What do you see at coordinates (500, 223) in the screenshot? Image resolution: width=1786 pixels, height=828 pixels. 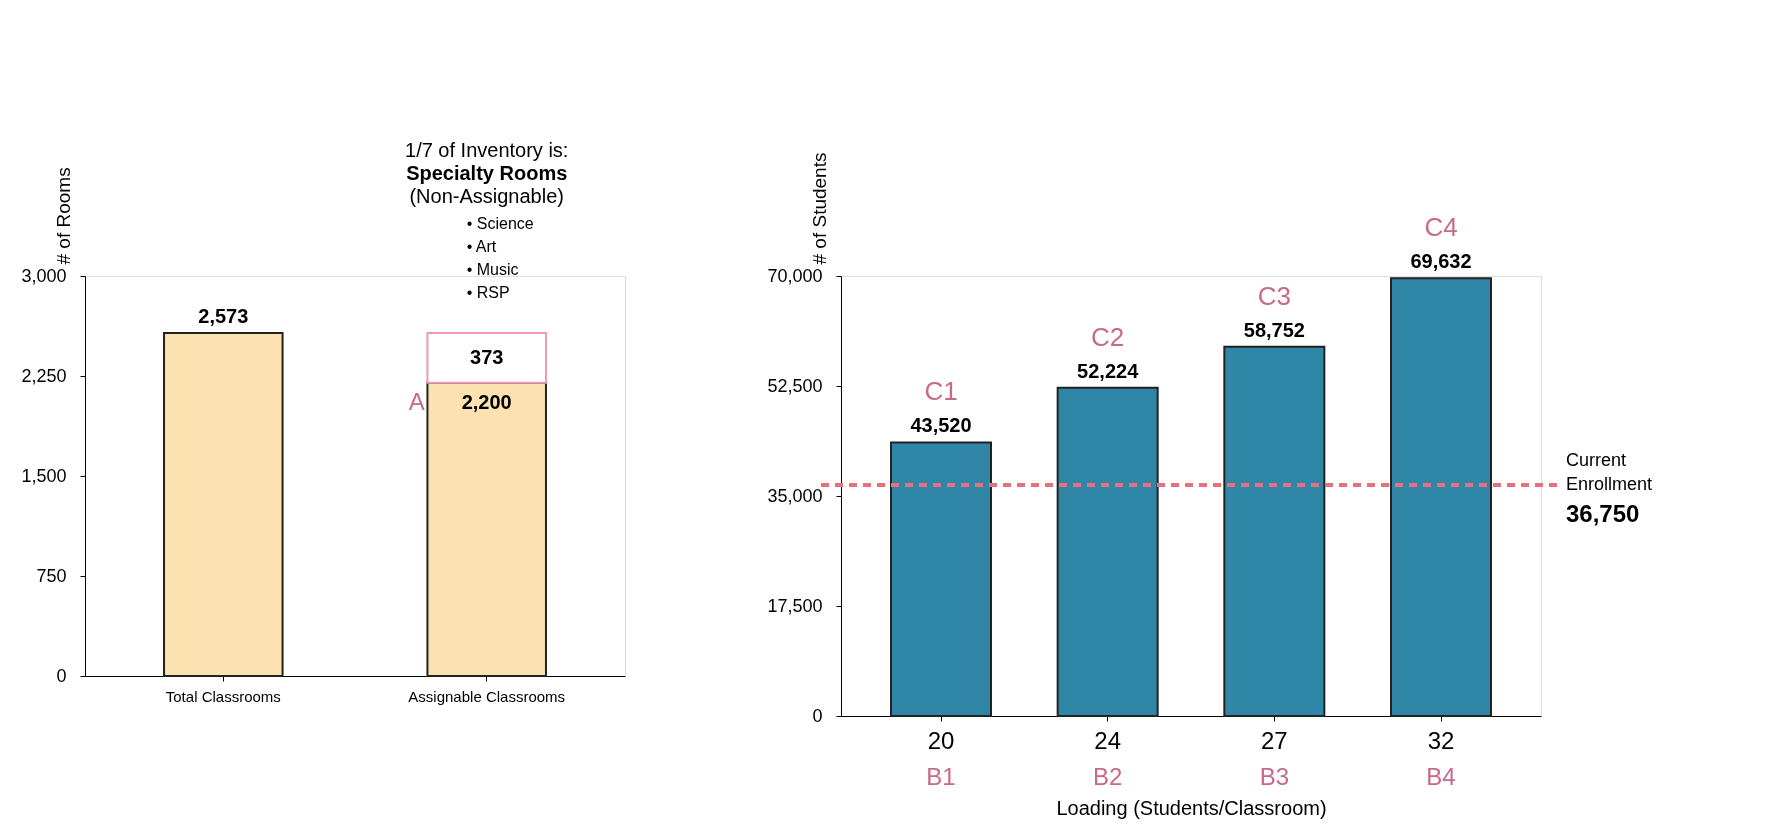 I see `text: • Science` at bounding box center [500, 223].